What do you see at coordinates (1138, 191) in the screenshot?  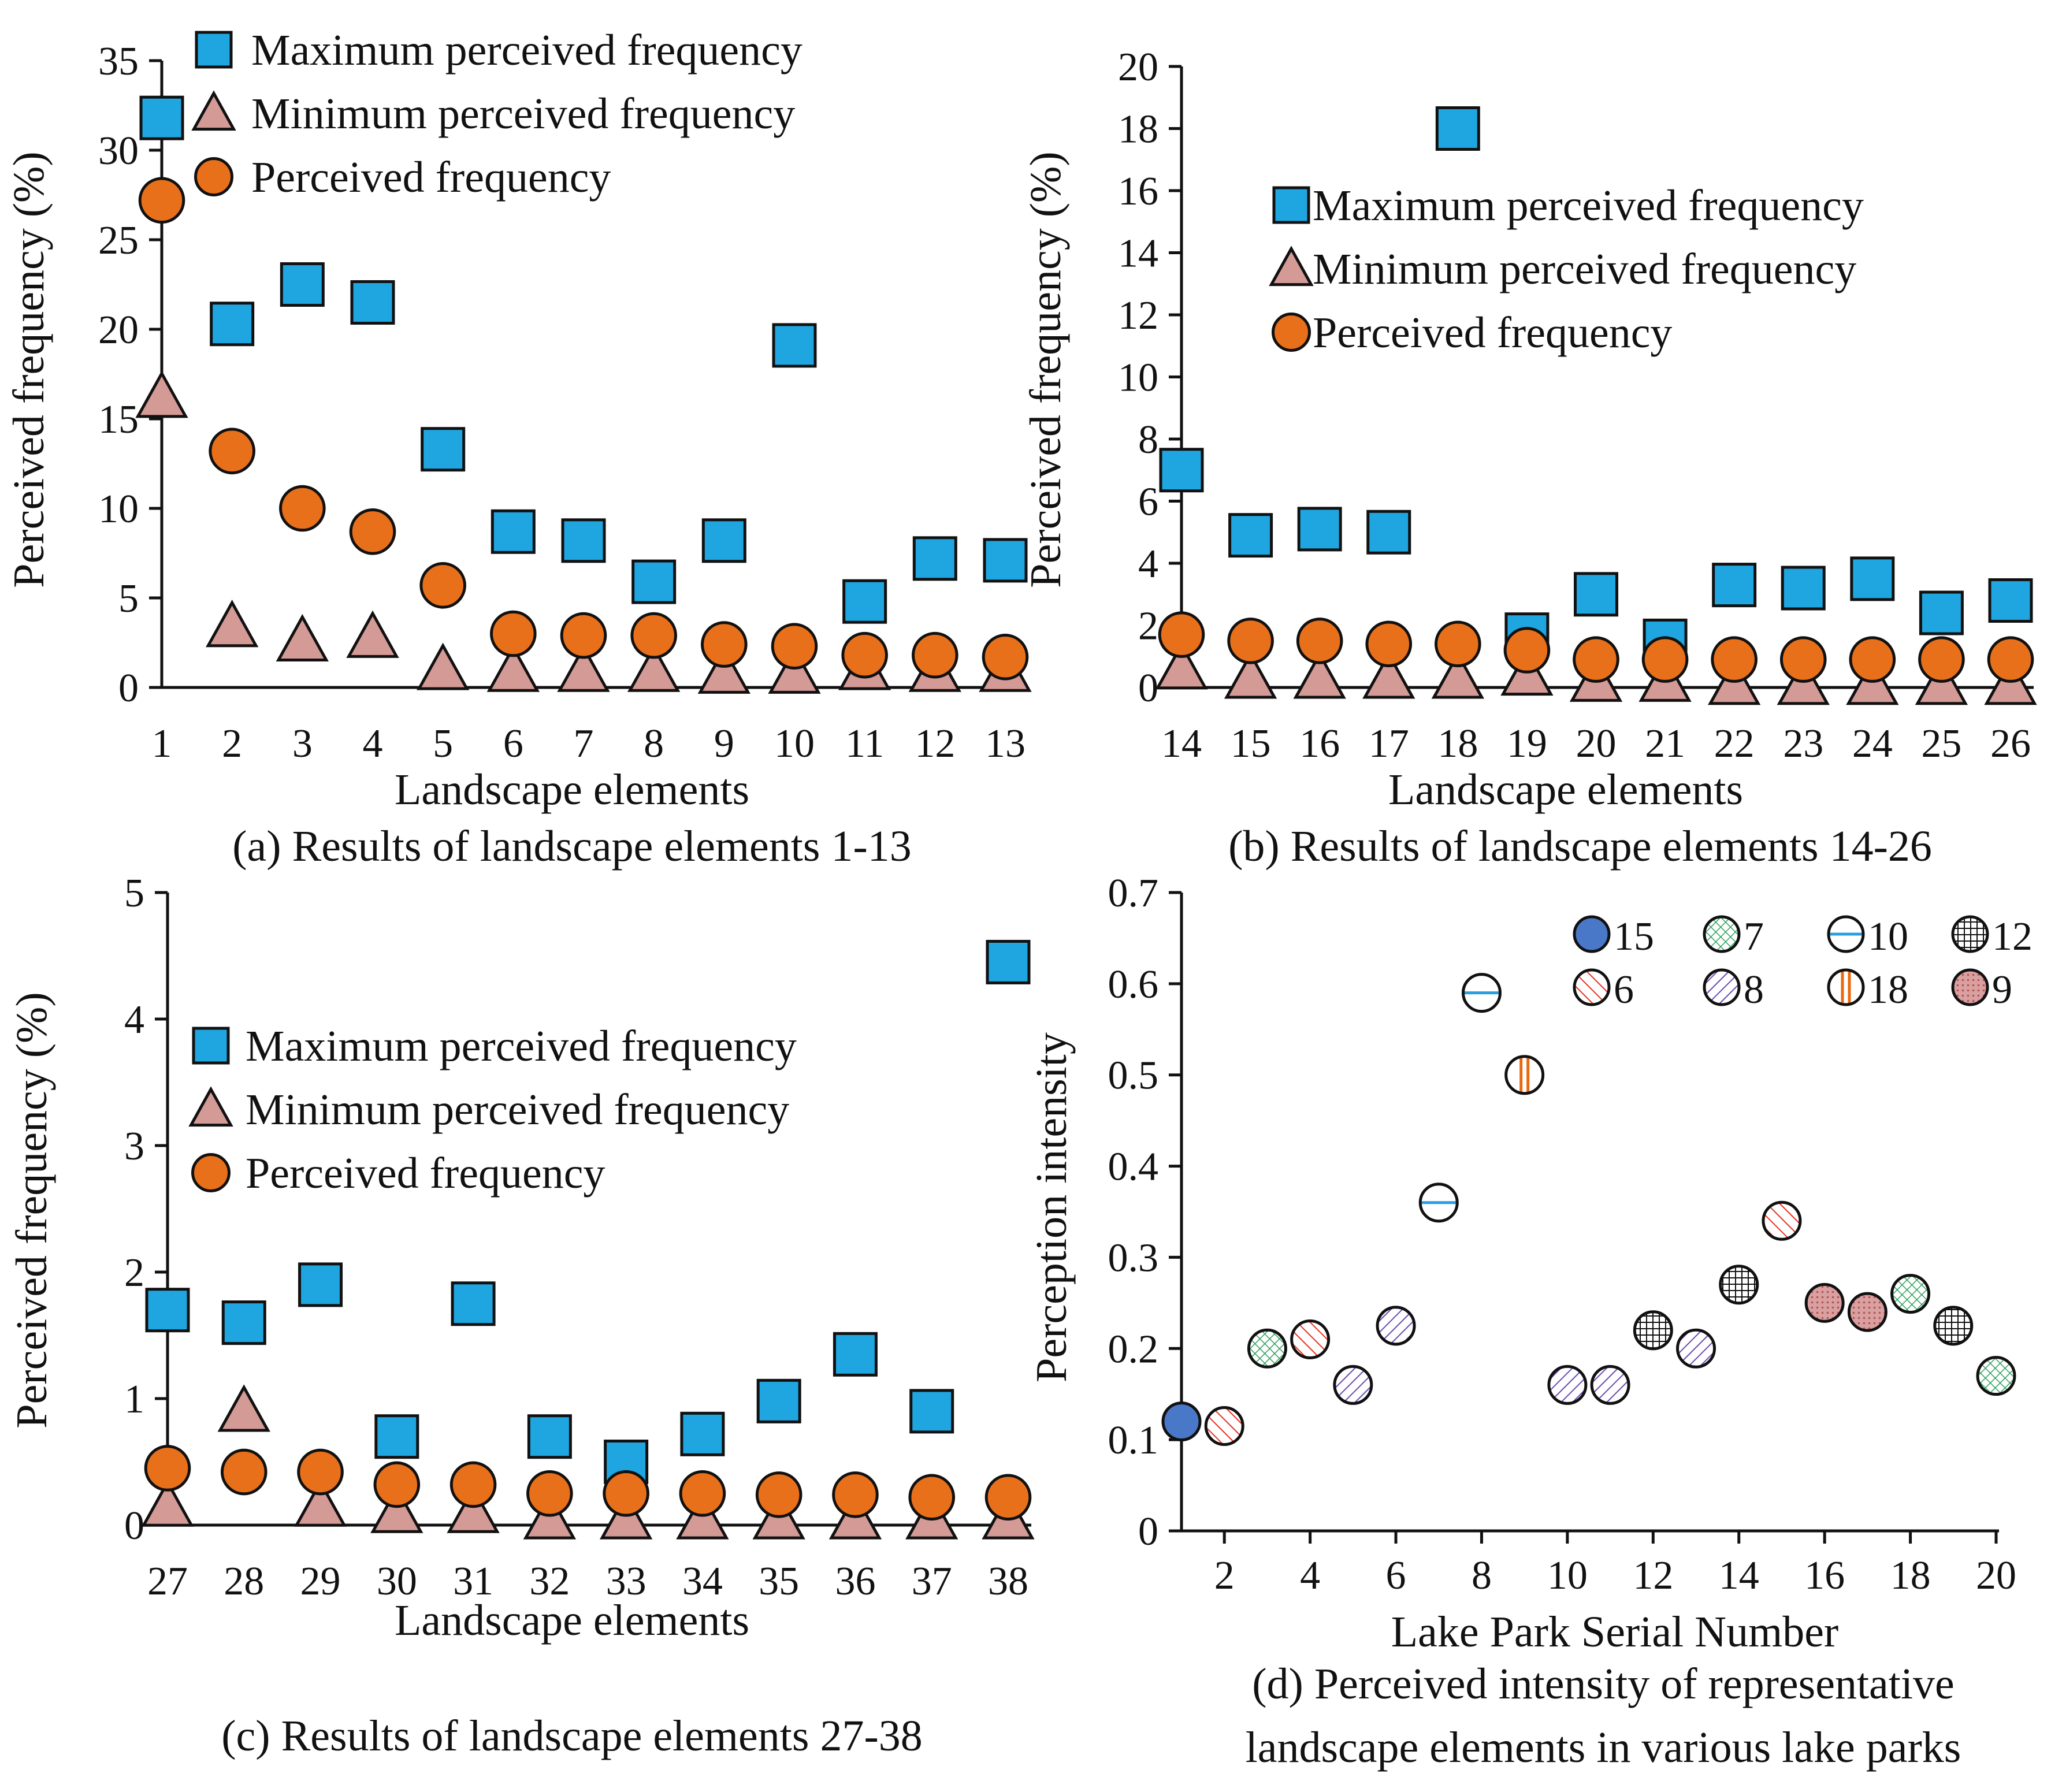 I see `y-tick-label: 16` at bounding box center [1138, 191].